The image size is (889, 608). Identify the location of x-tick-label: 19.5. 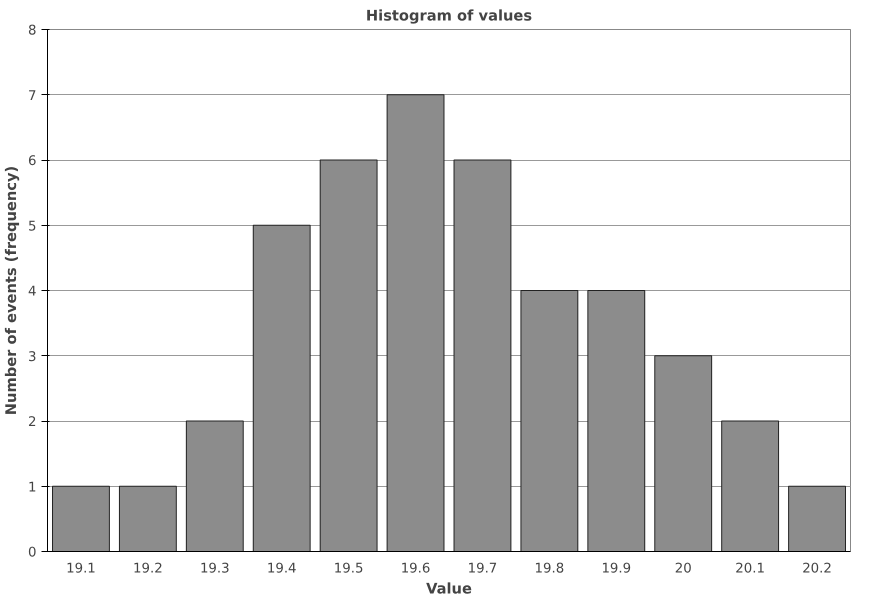
(349, 569).